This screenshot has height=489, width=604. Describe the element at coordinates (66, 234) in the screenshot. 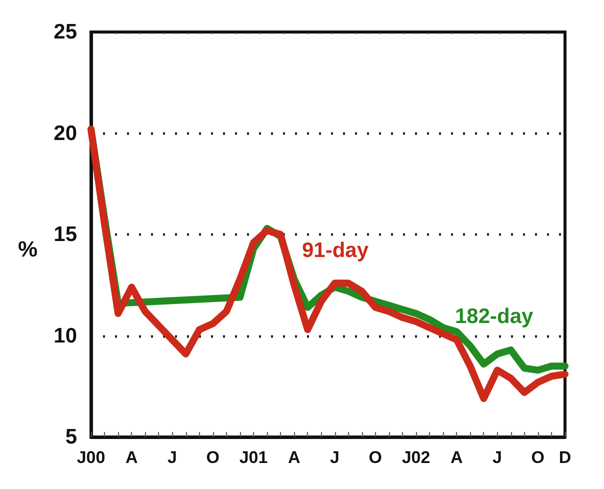

I see `y-tick-label: 15` at that location.